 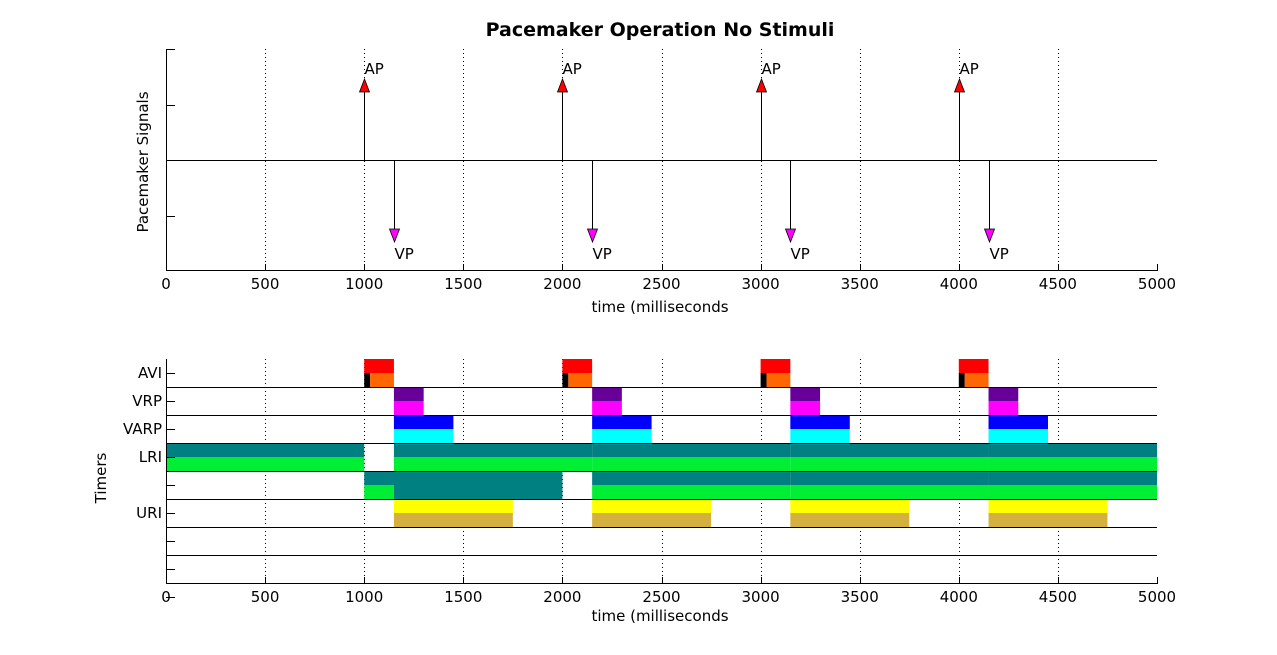 I want to click on x-tick-label: 500, so click(x=265, y=597).